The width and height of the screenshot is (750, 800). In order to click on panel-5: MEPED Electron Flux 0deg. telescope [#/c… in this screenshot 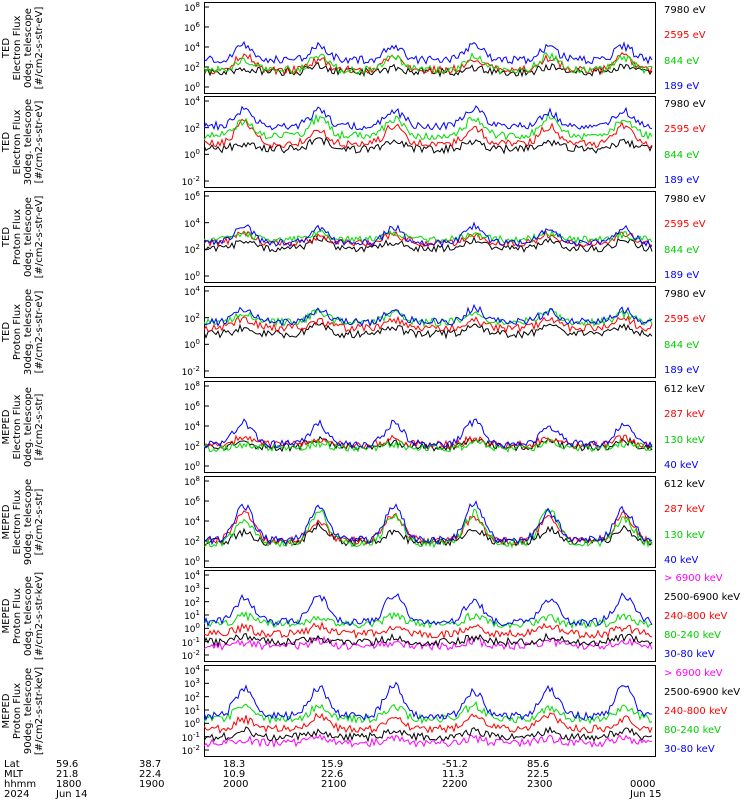, I will do `click(375, 426)`.